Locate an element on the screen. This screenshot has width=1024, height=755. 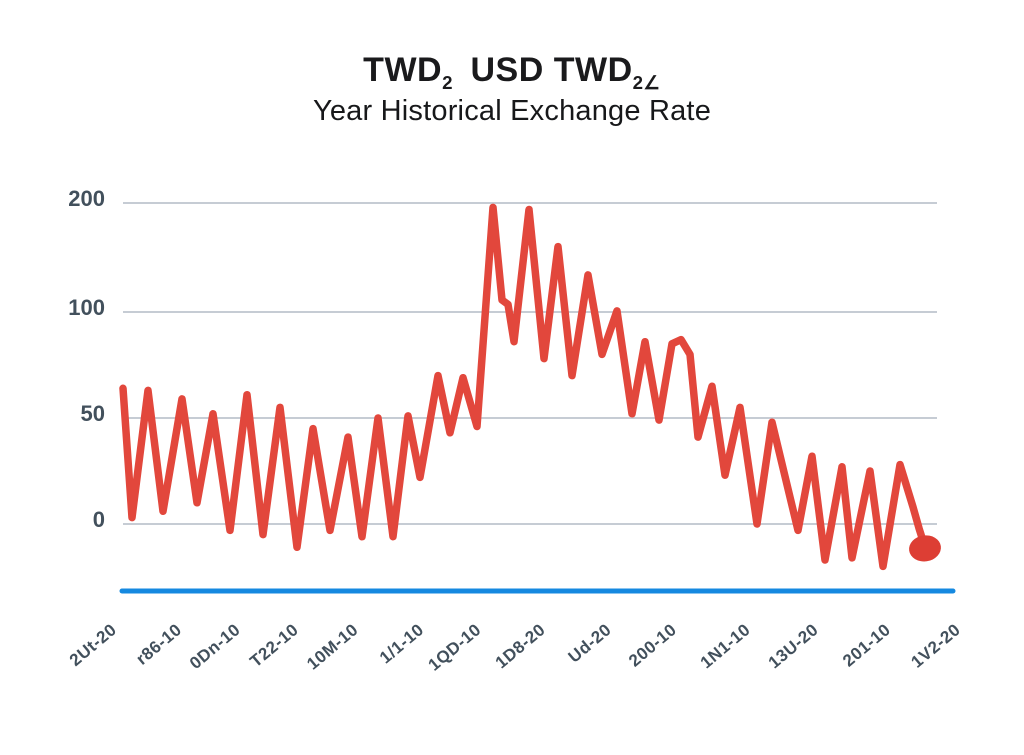
y-axis-label: 200 is located at coordinates (86, 198).